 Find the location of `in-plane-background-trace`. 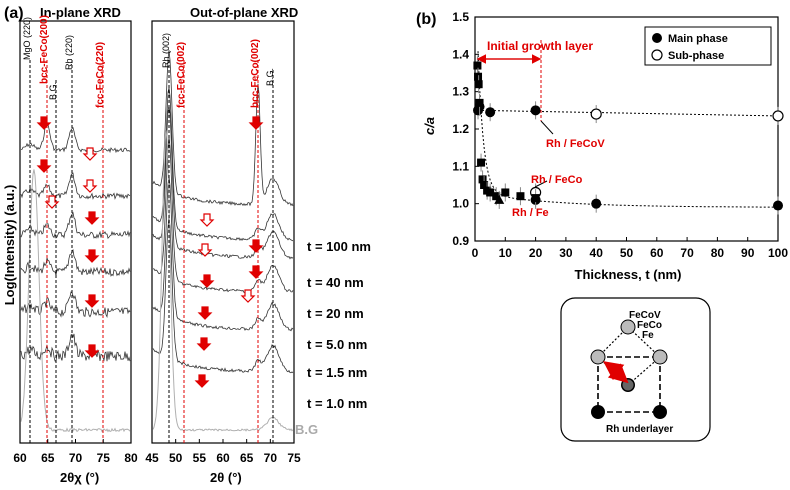

in-plane-background-trace is located at coordinates (75, 301).